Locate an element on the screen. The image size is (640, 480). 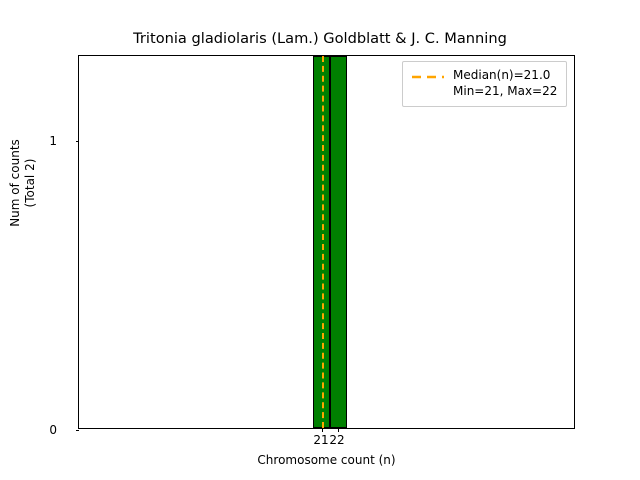
legend: Median(n)=21.0 Min=21, Max=22 is located at coordinates (485, 84).